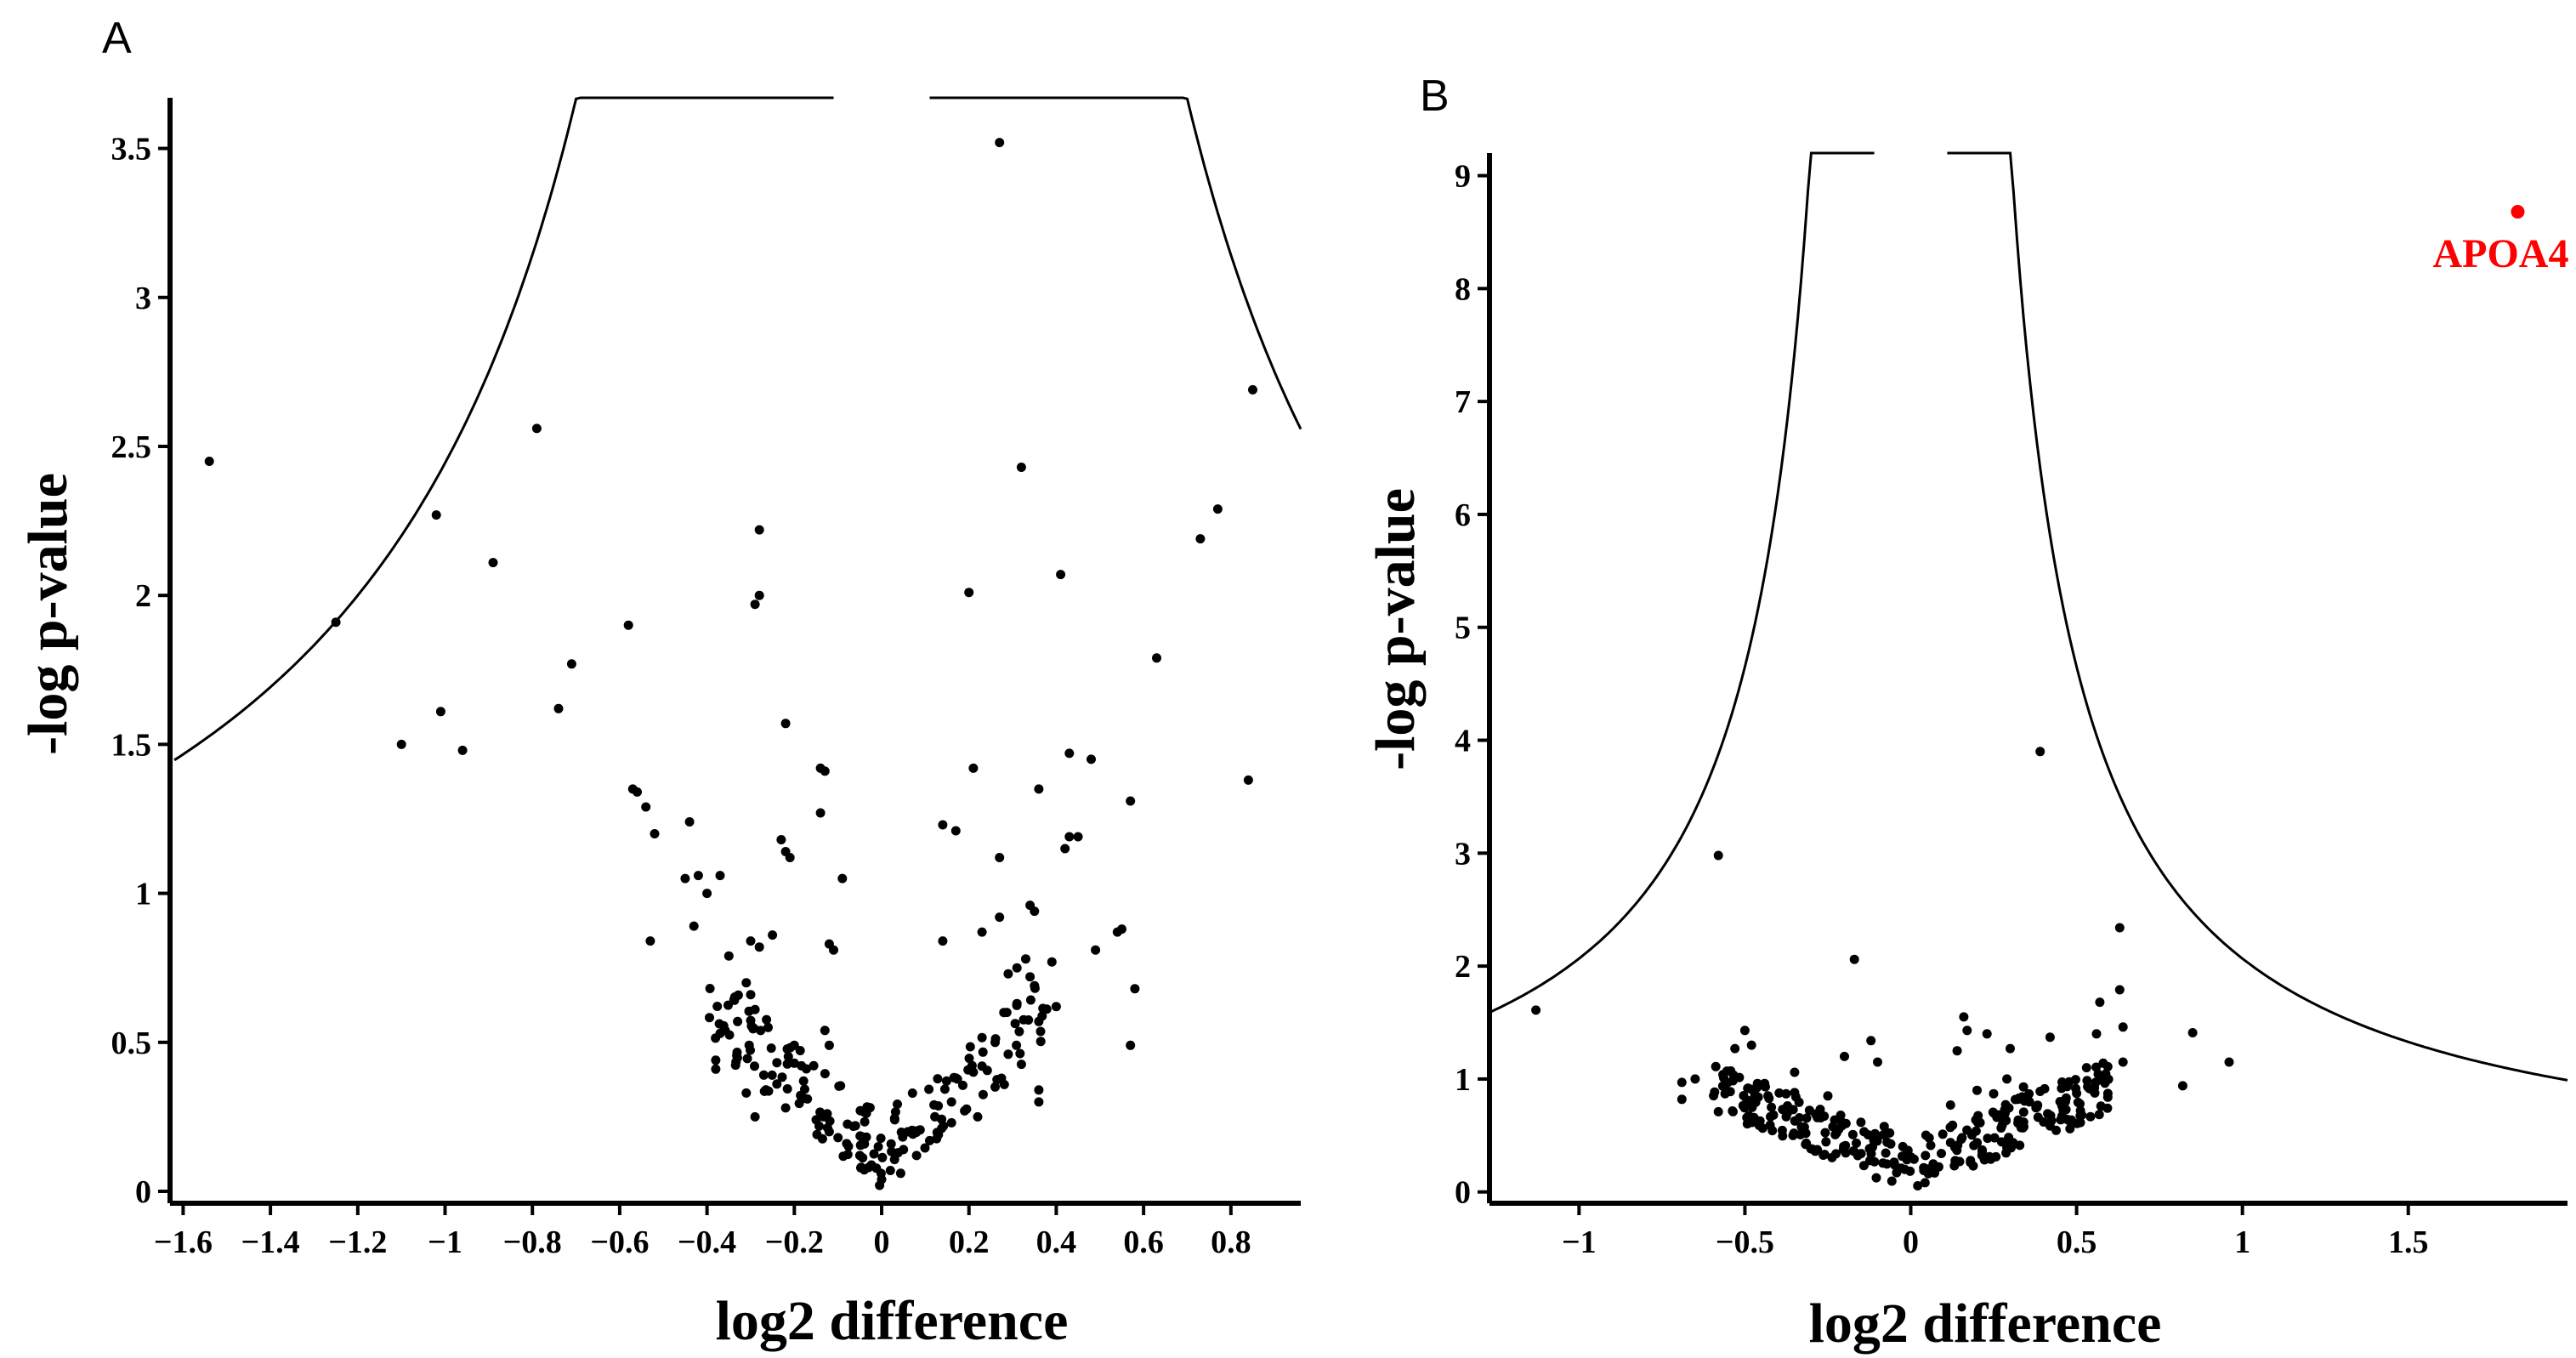 The height and width of the screenshot is (1358, 2576). What do you see at coordinates (1231, 1242) in the screenshot?
I see `x-tick-label: 0.8` at bounding box center [1231, 1242].